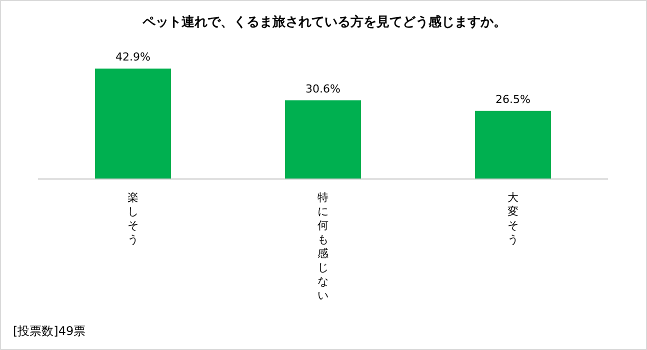  I want to click on data-label: 26.5%, so click(513, 99).